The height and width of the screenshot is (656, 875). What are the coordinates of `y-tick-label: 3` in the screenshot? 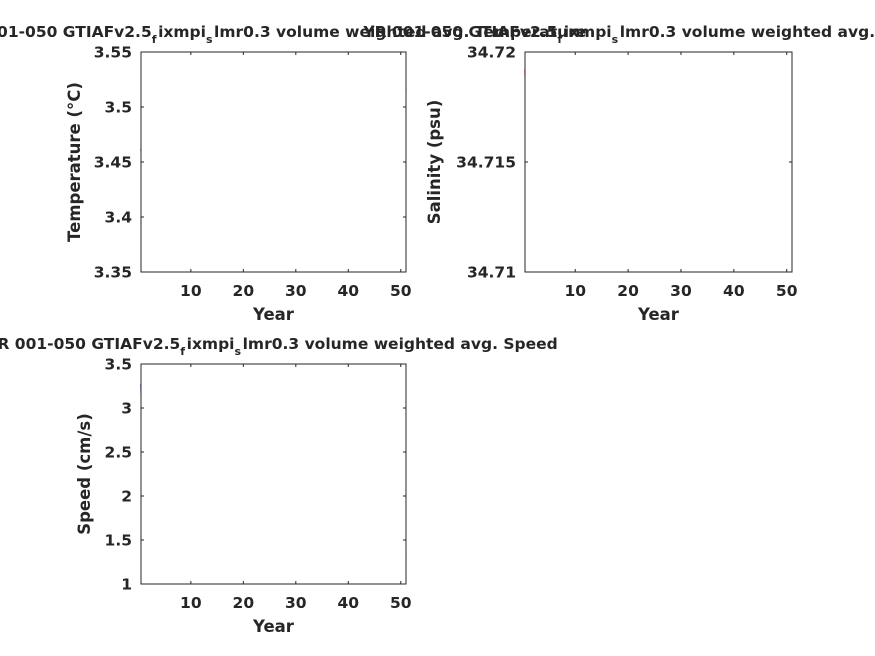 It's located at (126, 409).